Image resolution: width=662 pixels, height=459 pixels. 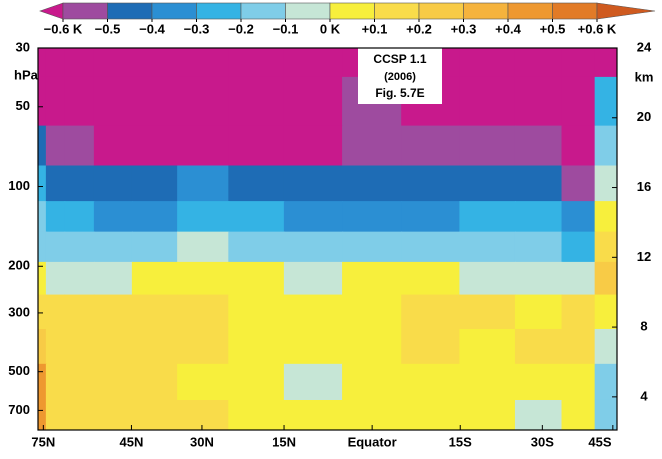 What do you see at coordinates (19, 370) in the screenshot?
I see `y-tick-label: 500` at bounding box center [19, 370].